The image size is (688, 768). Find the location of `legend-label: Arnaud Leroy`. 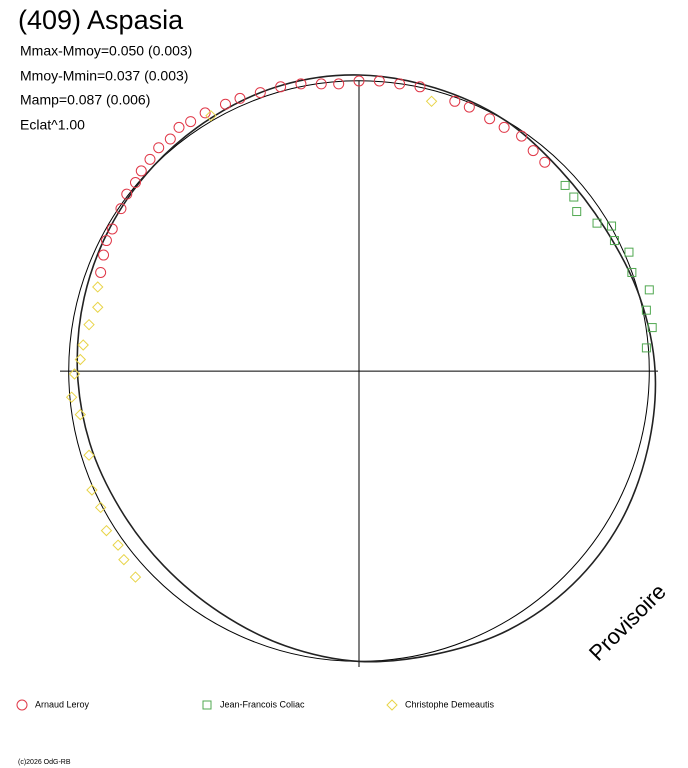

legend-label: Arnaud Leroy is located at coordinates (62, 704).